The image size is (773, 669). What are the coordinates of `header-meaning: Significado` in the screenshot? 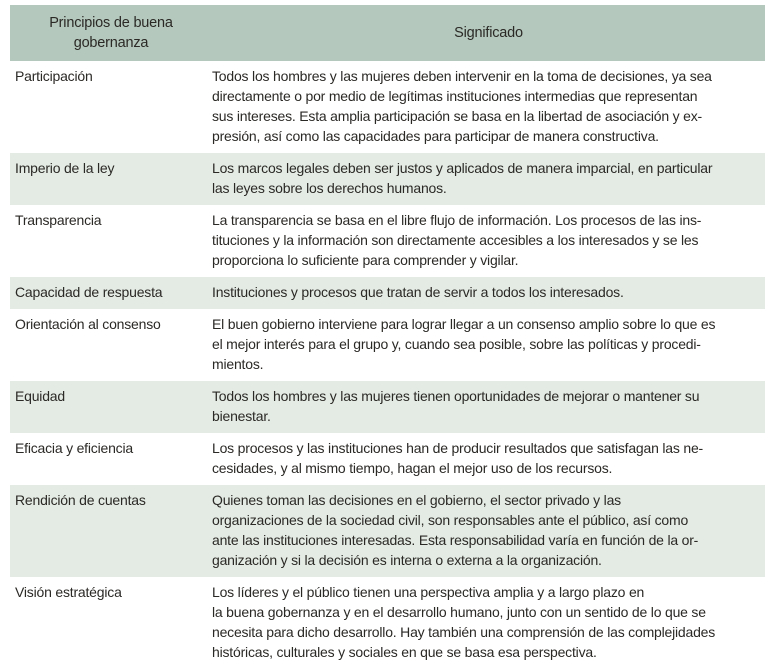 It's located at (488, 33).